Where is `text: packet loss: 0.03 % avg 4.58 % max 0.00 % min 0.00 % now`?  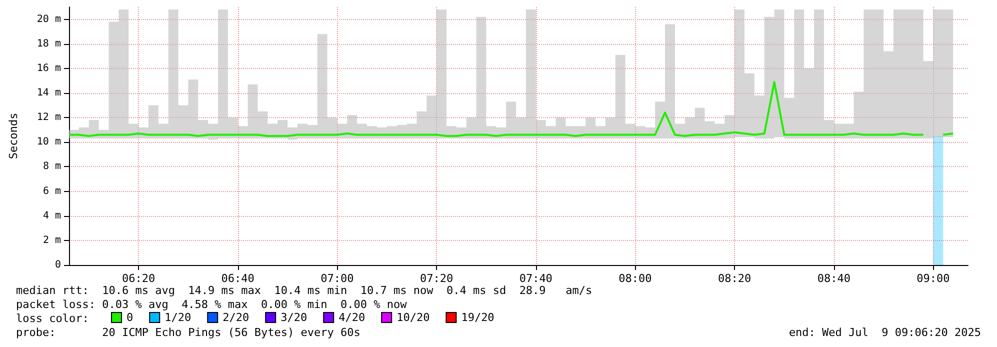
text: packet loss: 0.03 % avg 4.58 % max 0.00 % min 0.00 % now is located at coordinates (211, 305).